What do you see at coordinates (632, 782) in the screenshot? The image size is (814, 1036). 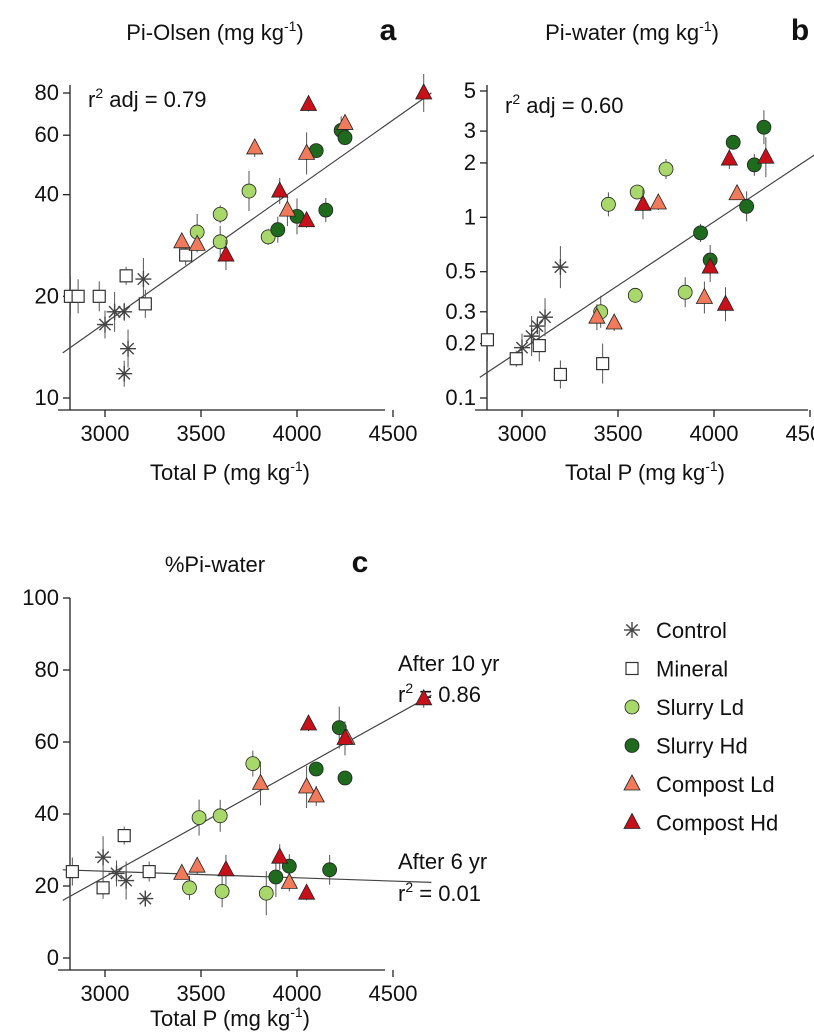 I see `legend-marker-compost-ld` at bounding box center [632, 782].